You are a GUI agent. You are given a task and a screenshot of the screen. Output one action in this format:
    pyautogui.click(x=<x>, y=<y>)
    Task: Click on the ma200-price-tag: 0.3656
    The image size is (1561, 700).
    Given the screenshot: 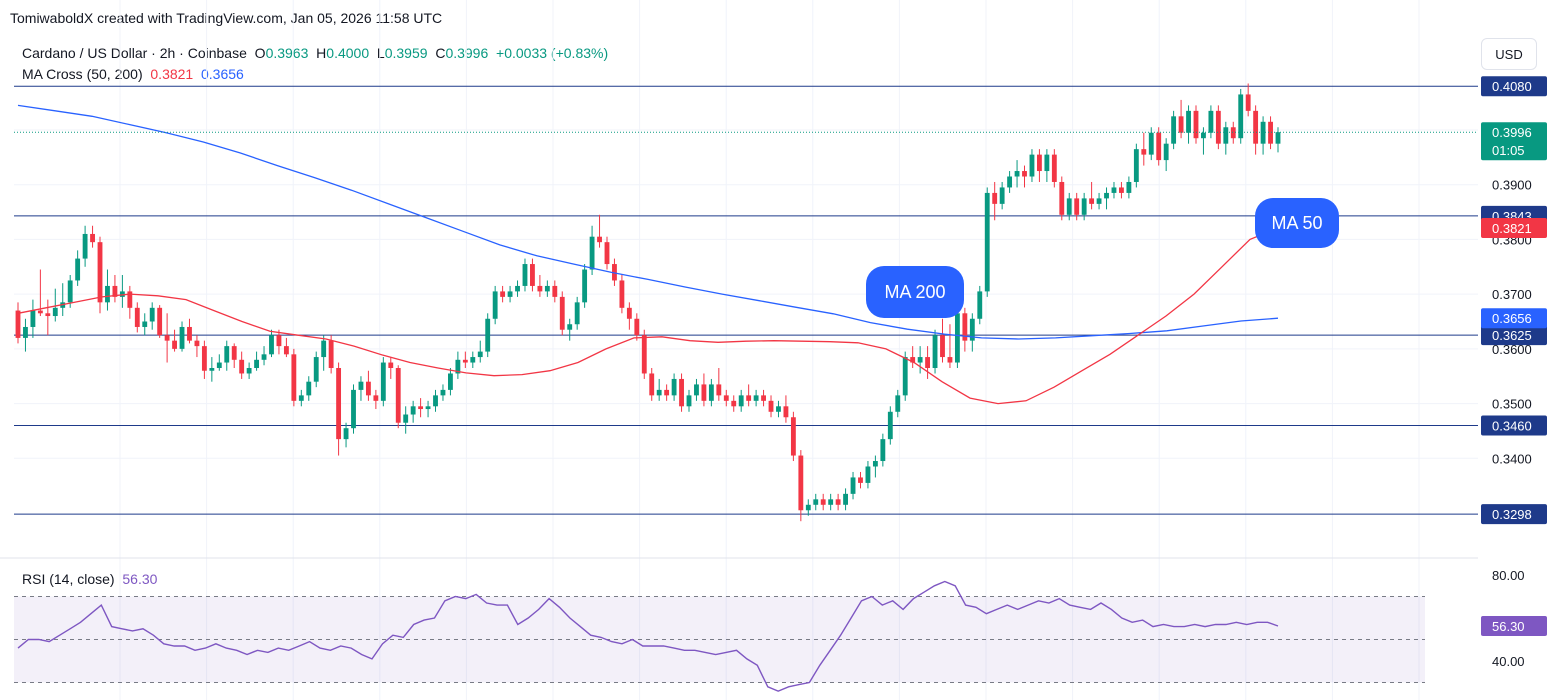 What is the action you would take?
    pyautogui.click(x=1514, y=318)
    